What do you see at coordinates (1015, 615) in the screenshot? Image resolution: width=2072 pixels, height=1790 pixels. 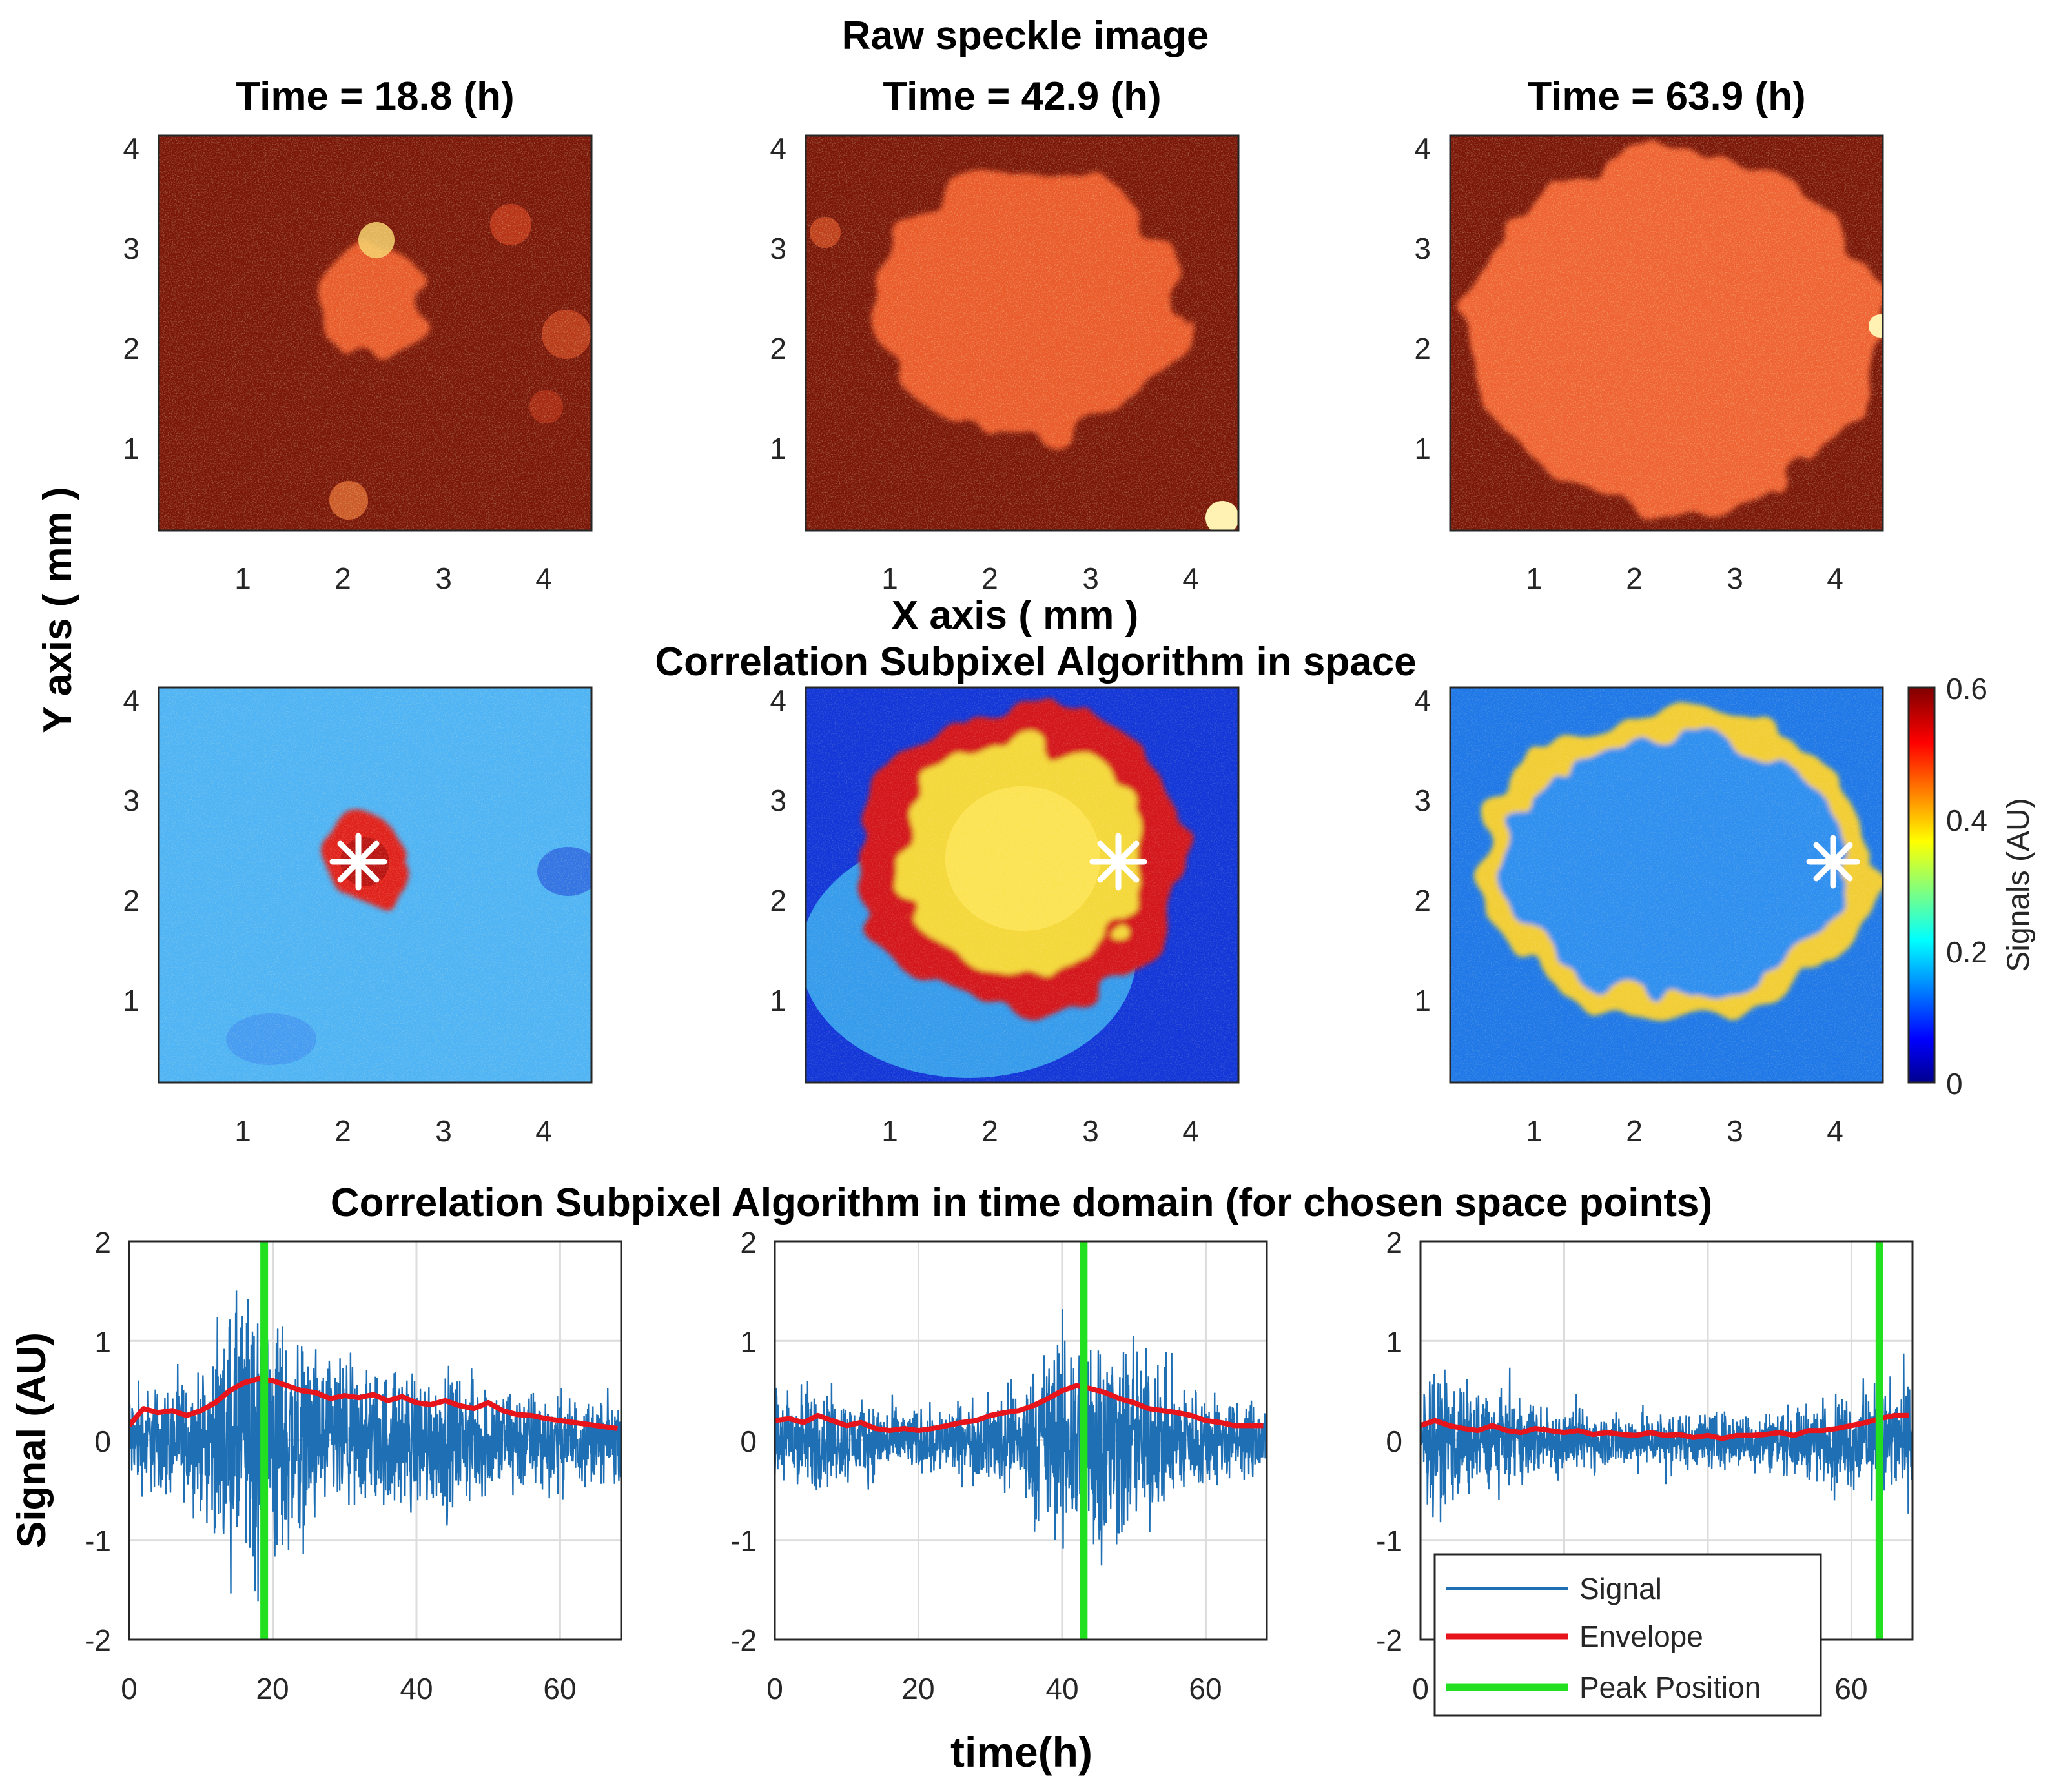 I see `image-x-axis-label: X axis ( mm )` at bounding box center [1015, 615].